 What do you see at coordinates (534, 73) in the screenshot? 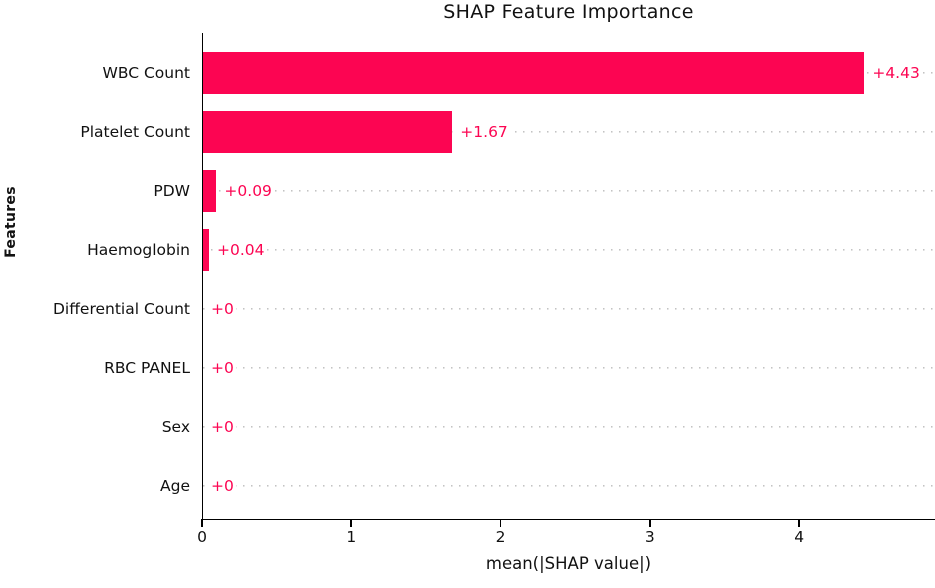
I see `bar-wbc-count` at bounding box center [534, 73].